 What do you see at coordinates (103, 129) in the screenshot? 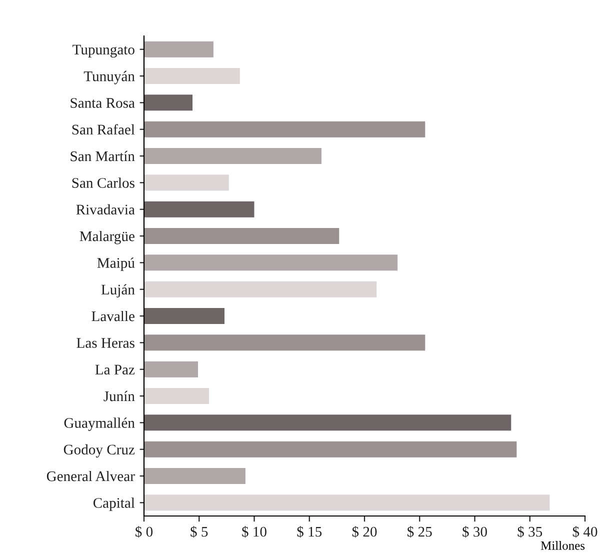
I see `y-tick-label: San Rafael` at bounding box center [103, 129].